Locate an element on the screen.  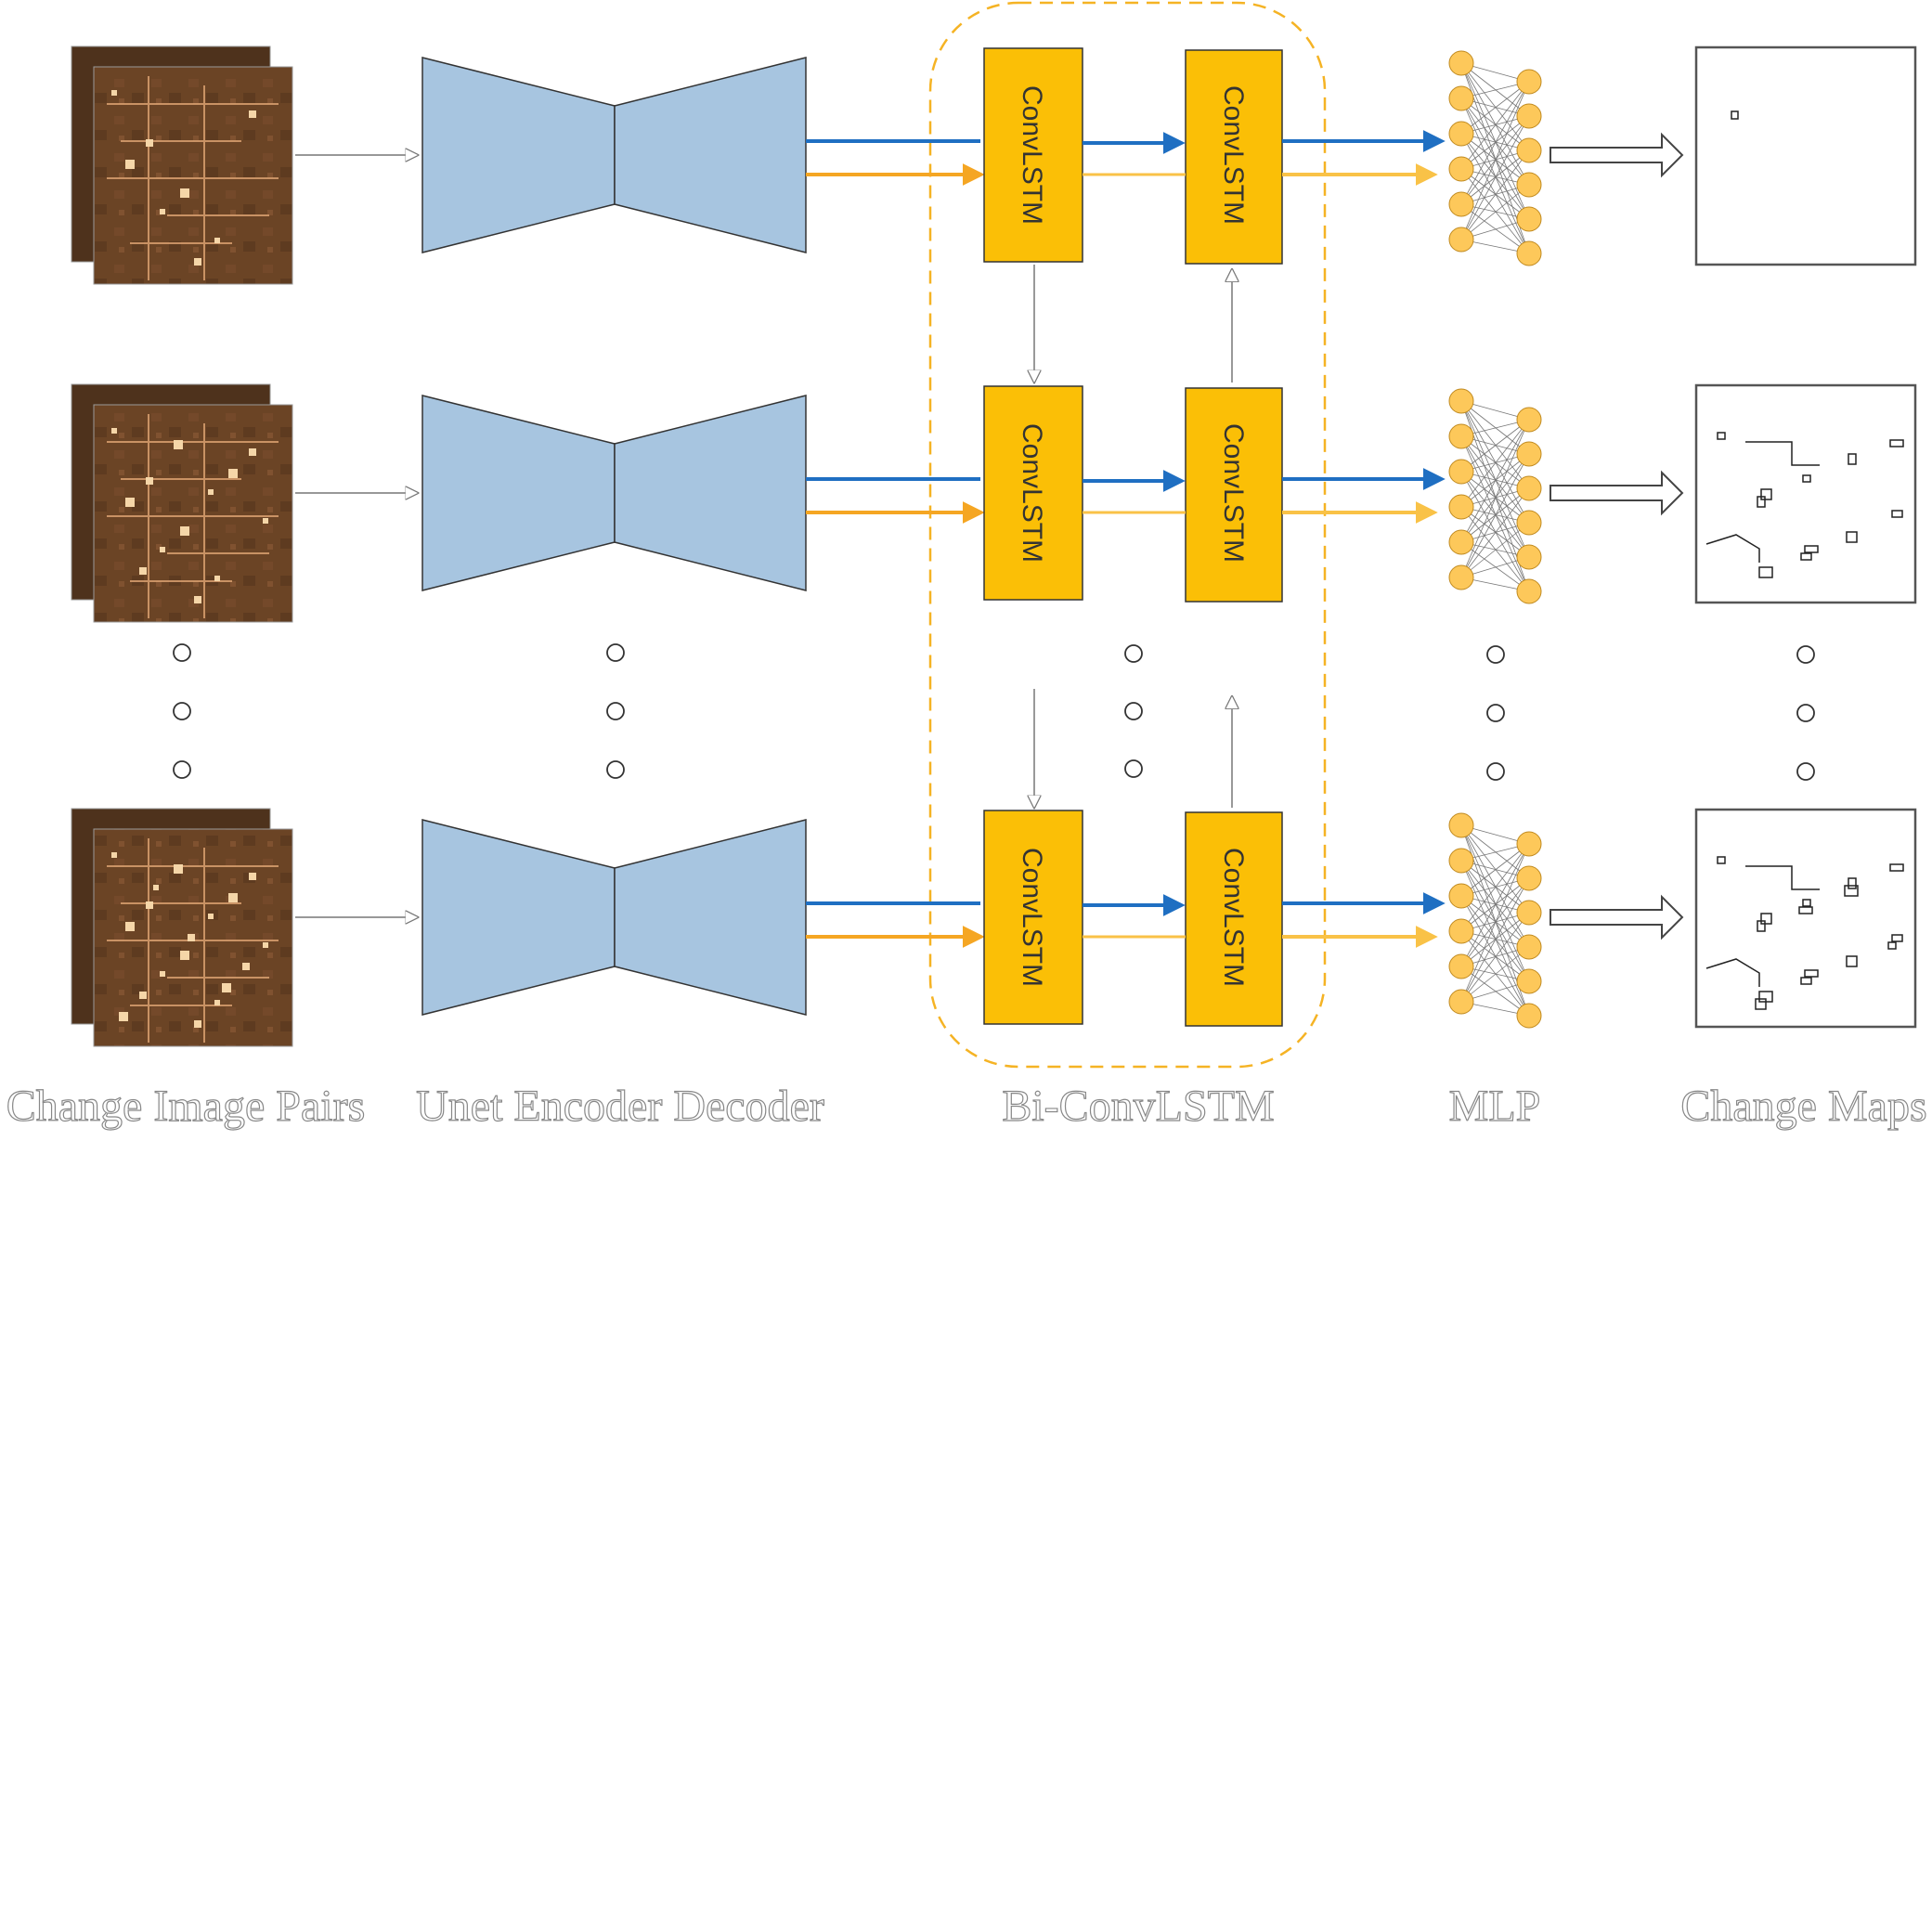
convlstm-forward-bottom: ConvLSTM is located at coordinates (1234, 919).